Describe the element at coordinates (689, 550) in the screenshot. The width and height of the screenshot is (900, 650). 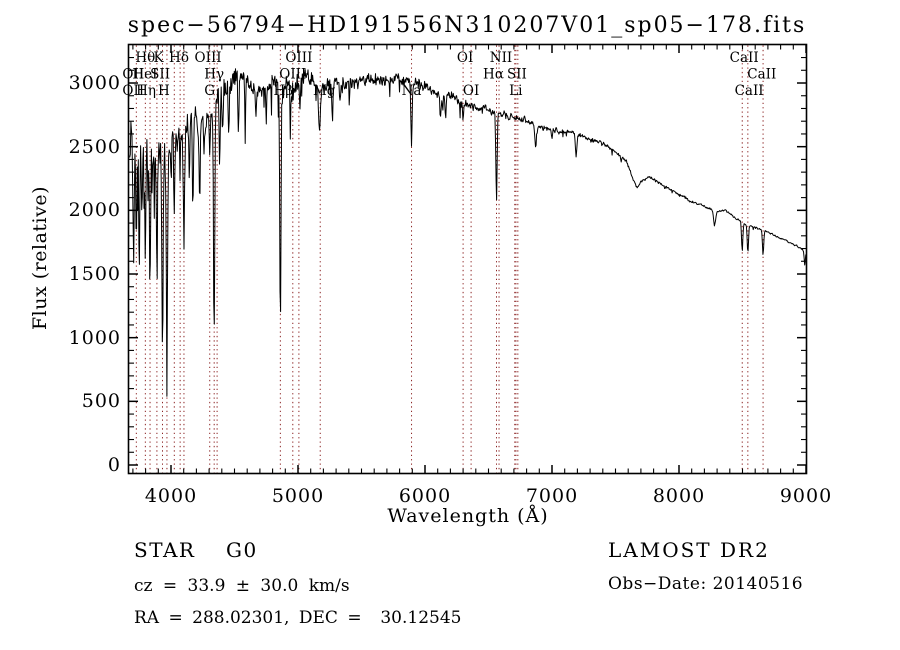
I see `survey-release-label: LAMOST DR2` at that location.